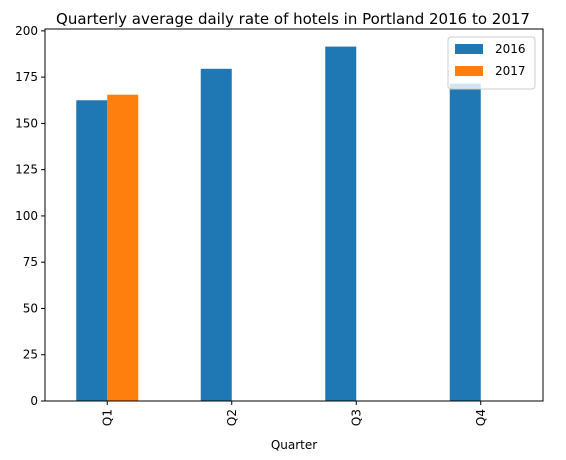  I want to click on bar-2016-Q1, so click(91, 250).